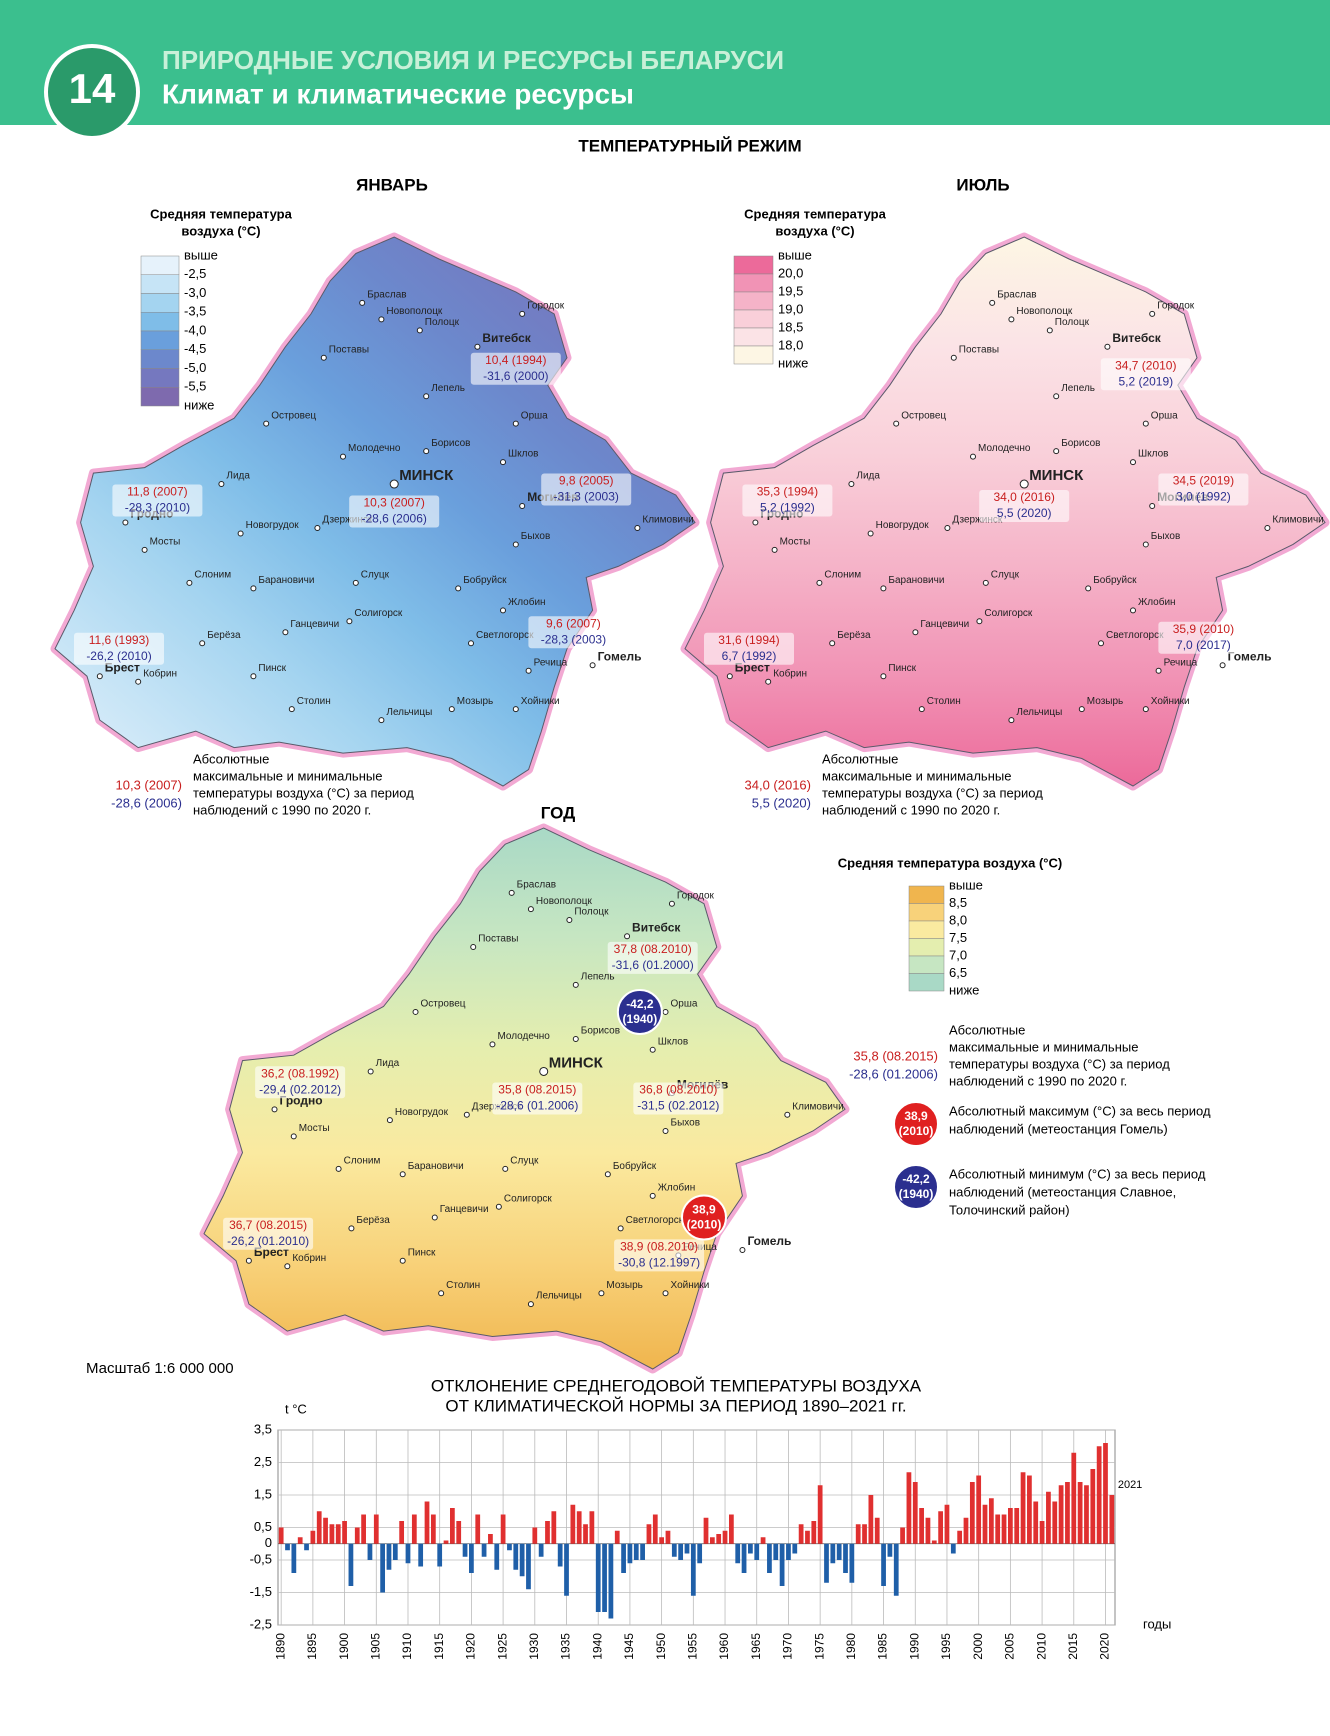  I want to click on legend-extreme-text: Абсолютный максимум (°C) за весь период, so click(1080, 1110).